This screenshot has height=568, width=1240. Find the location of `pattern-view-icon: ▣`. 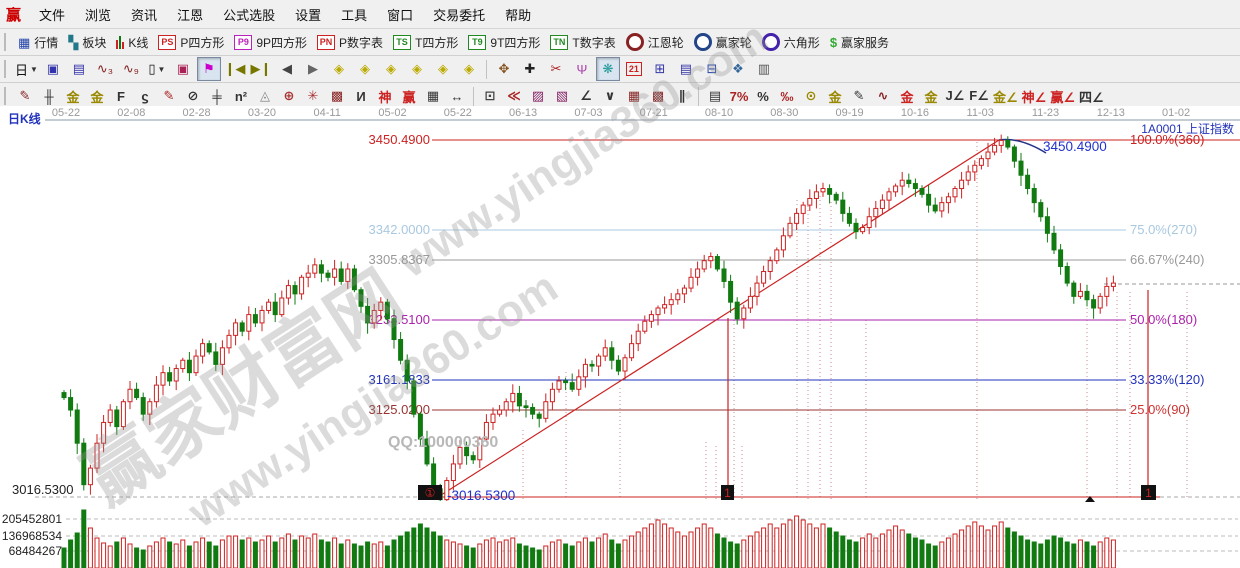

pattern-view-icon: ▣ is located at coordinates (53, 68).